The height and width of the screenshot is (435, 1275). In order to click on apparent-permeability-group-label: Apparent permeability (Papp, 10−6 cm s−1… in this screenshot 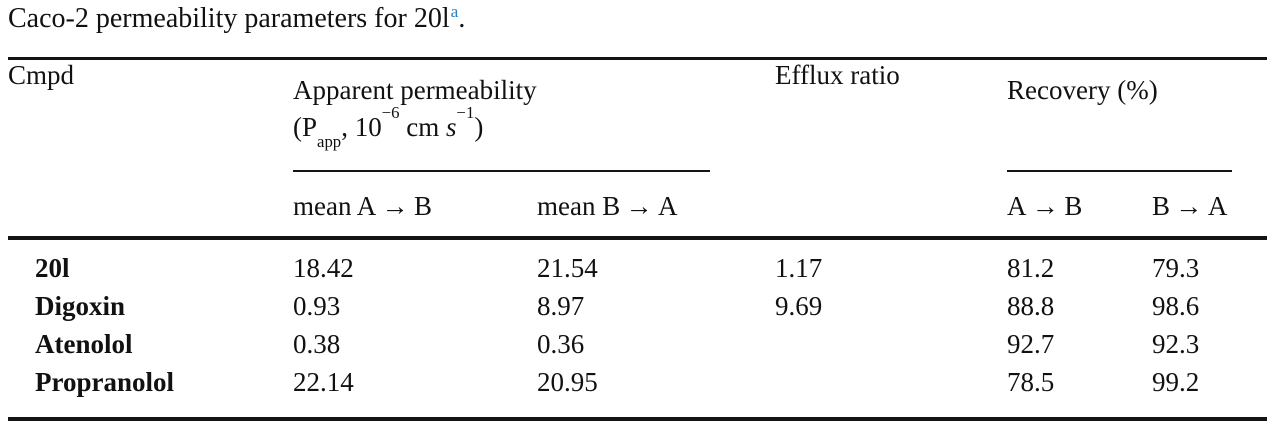, I will do `click(502, 116)`.